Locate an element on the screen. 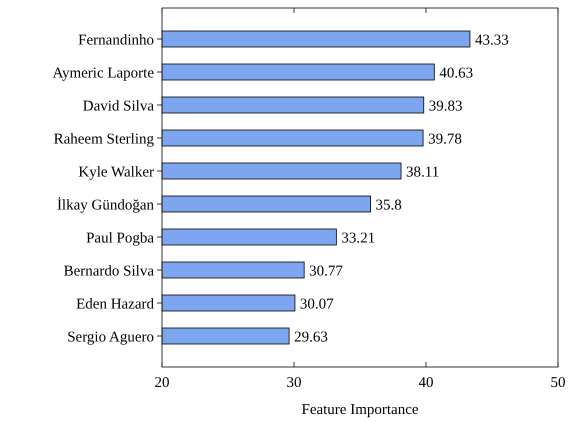  data-label: 30.77 is located at coordinates (326, 271).